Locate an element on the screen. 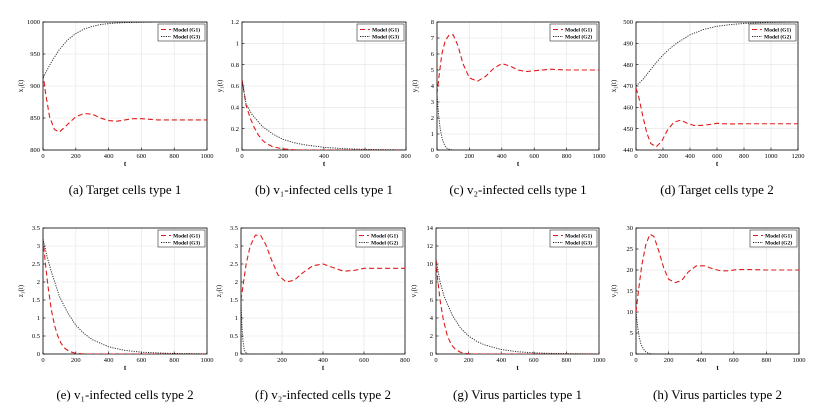 This screenshot has width=825, height=408. y-tick-label: 5 is located at coordinates (432, 70).